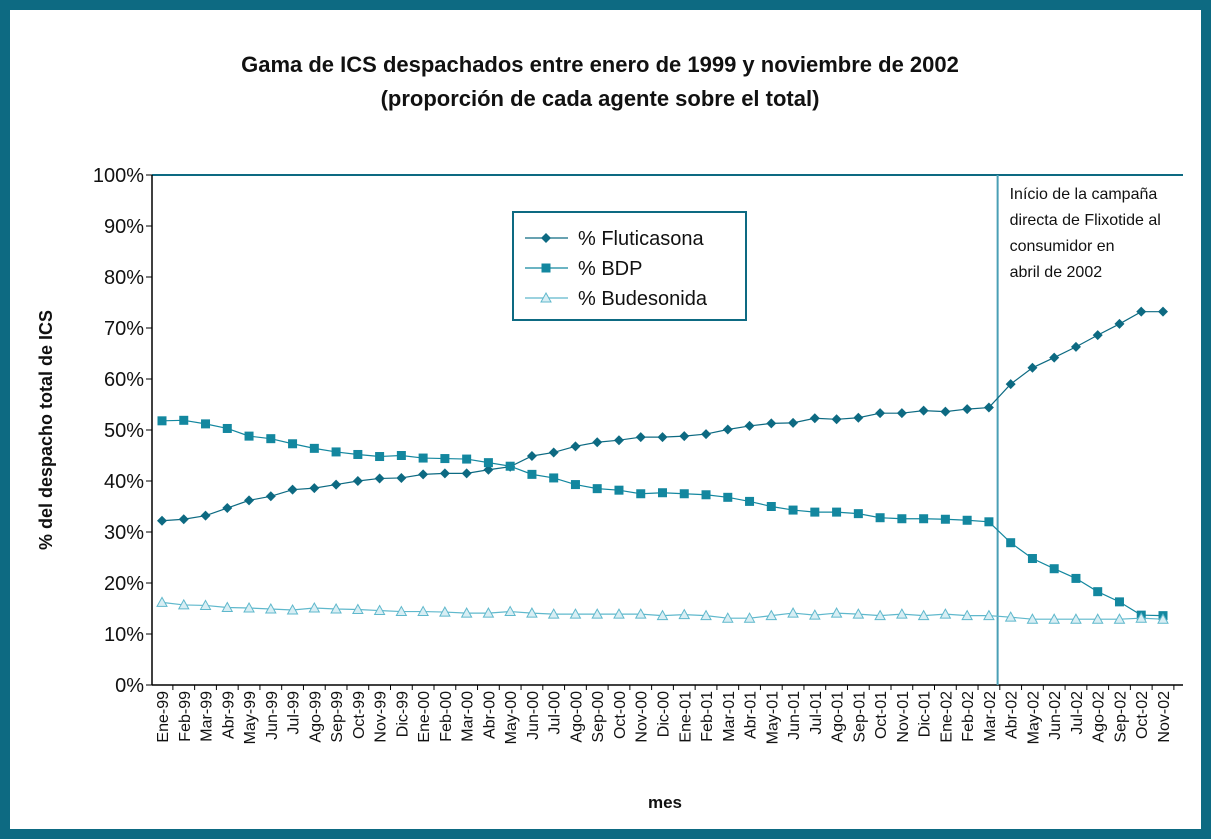 The height and width of the screenshot is (839, 1211). I want to click on x-tick-label: Ago-99, so click(315, 717).